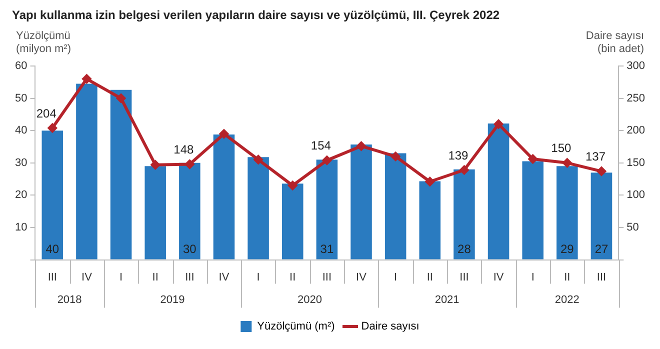  Describe the element at coordinates (567, 249) in the screenshot. I see `data-label: 29` at that location.